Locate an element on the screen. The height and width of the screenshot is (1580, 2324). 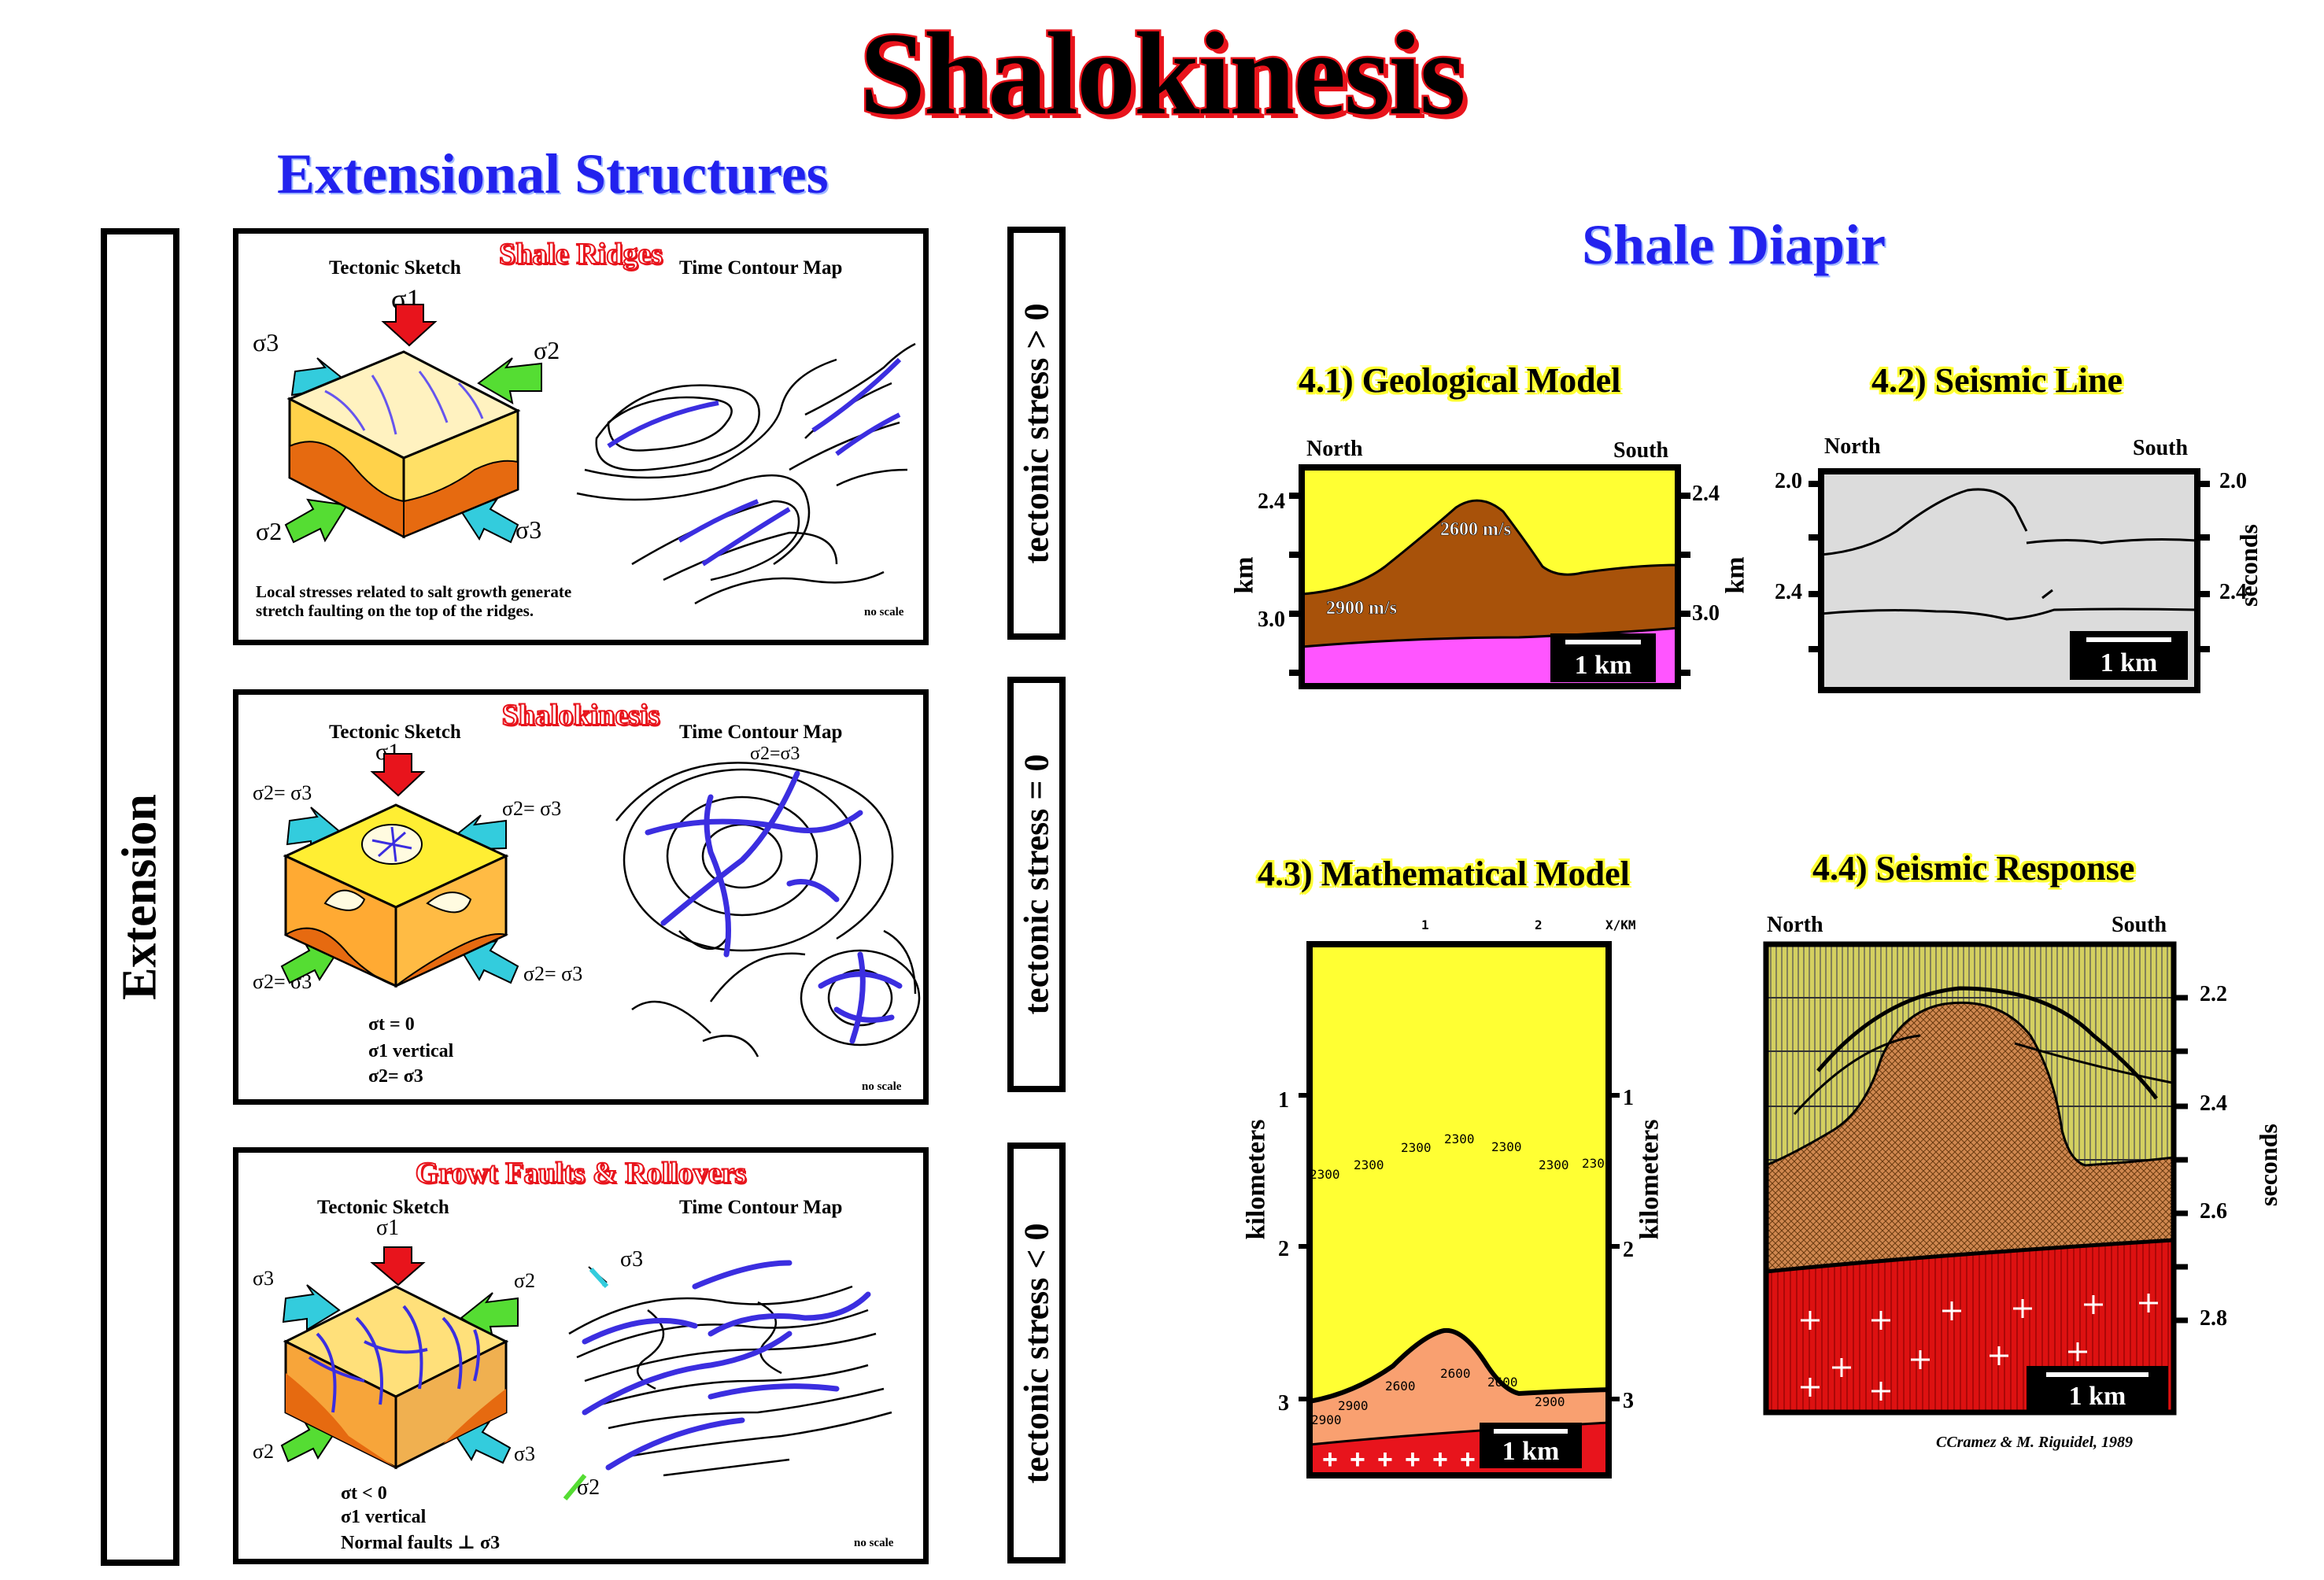
response-tick: 2.8 is located at coordinates (2213, 1318).